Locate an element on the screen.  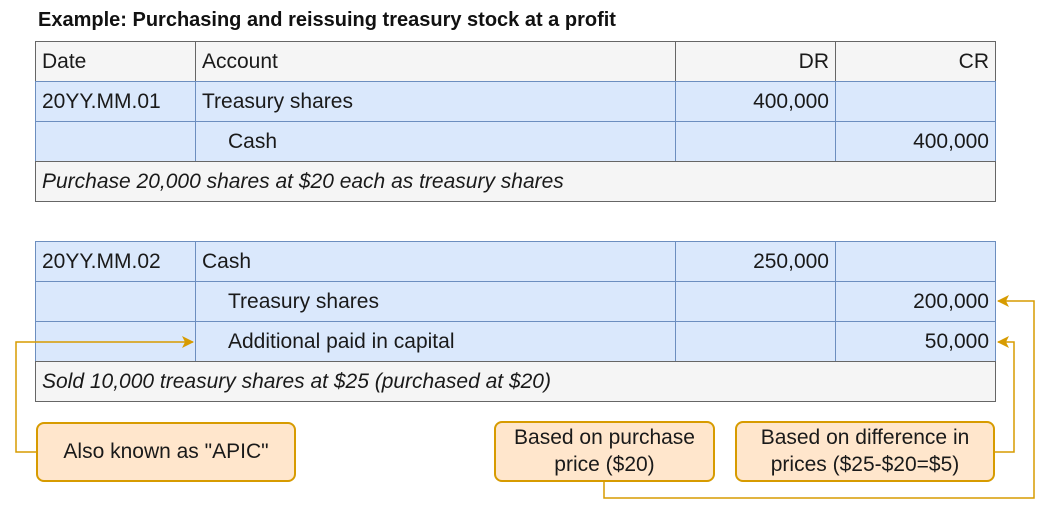
row4-dr is located at coordinates (755, 301).